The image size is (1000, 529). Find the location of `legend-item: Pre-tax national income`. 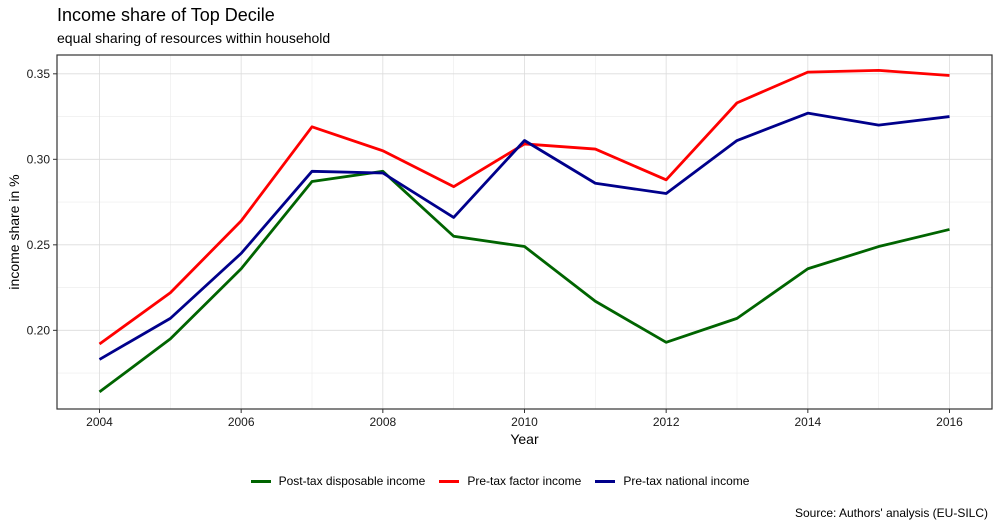

legend-item: Pre-tax national income is located at coordinates (672, 481).